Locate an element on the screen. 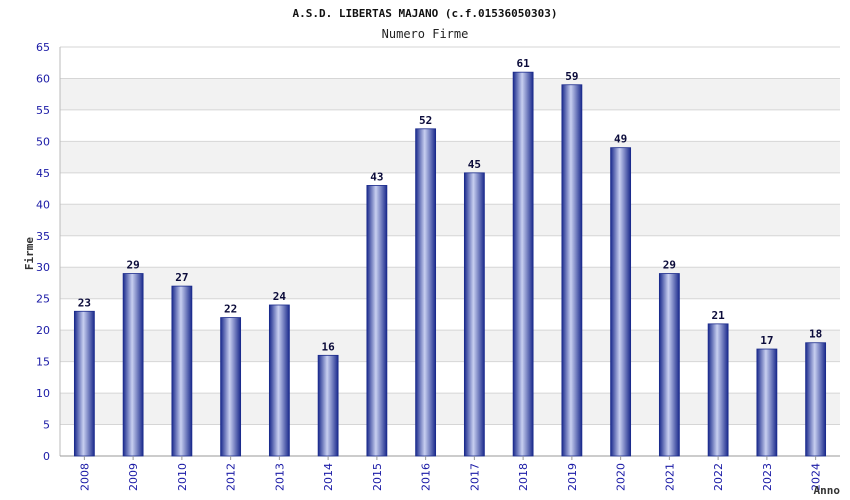 Image resolution: width=850 pixels, height=500 pixels. bar-2022 is located at coordinates (718, 390).